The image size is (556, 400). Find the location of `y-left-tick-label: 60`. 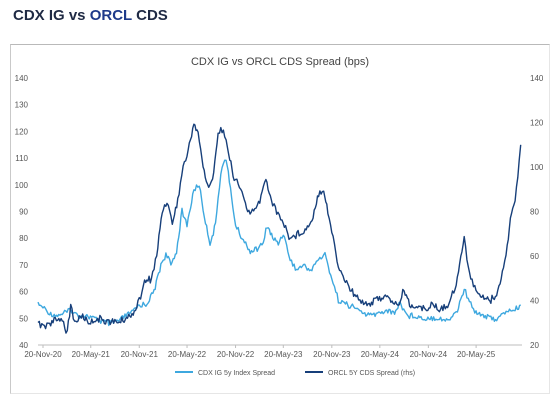

y-left-tick-label: 60 is located at coordinates (23, 292).